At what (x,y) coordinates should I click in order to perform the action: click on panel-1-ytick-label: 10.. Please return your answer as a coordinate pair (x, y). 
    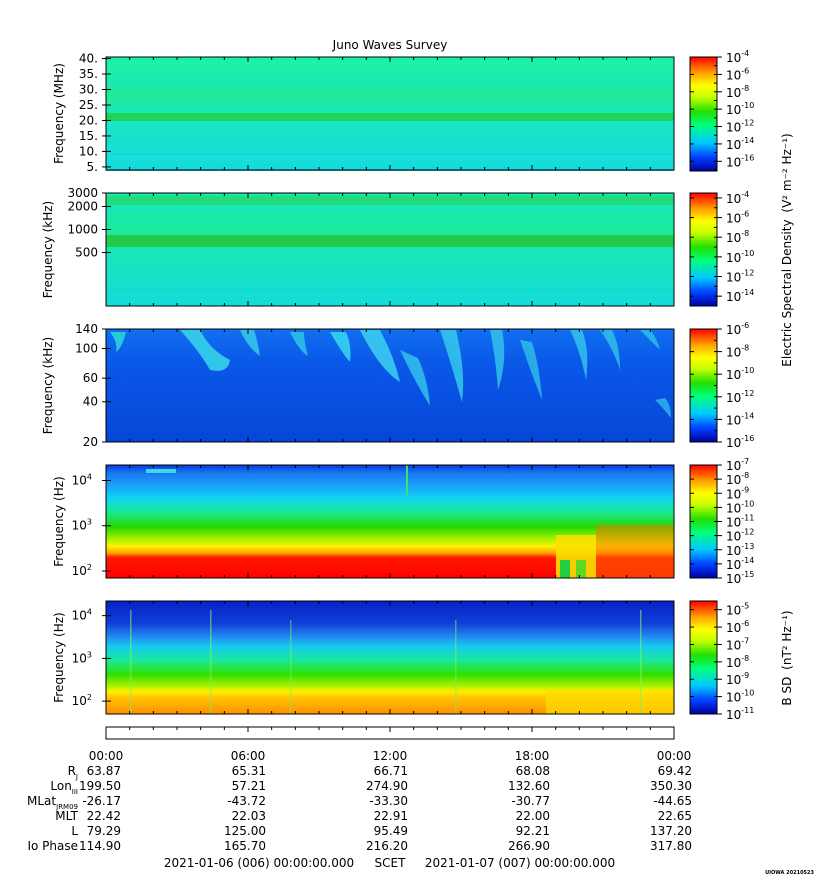
    Looking at the image, I should click on (88, 151).